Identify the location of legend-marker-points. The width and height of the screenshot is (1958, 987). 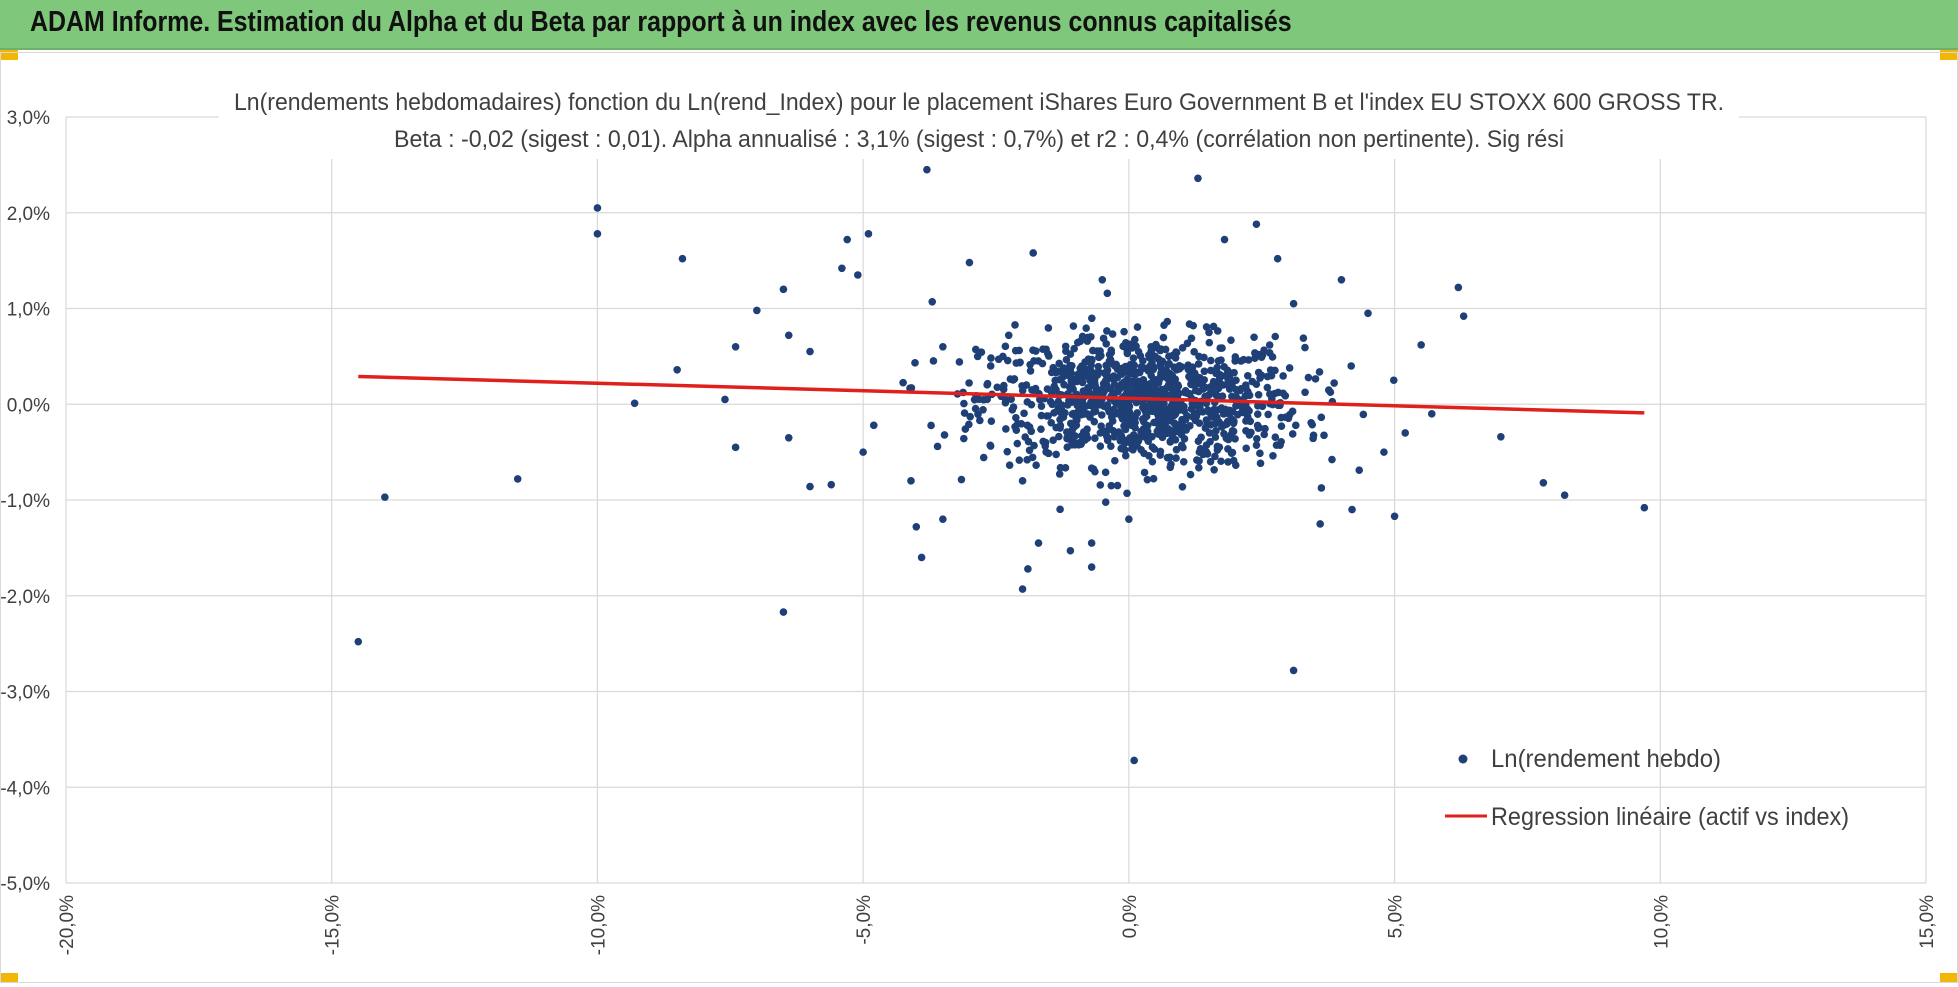
(1463, 759).